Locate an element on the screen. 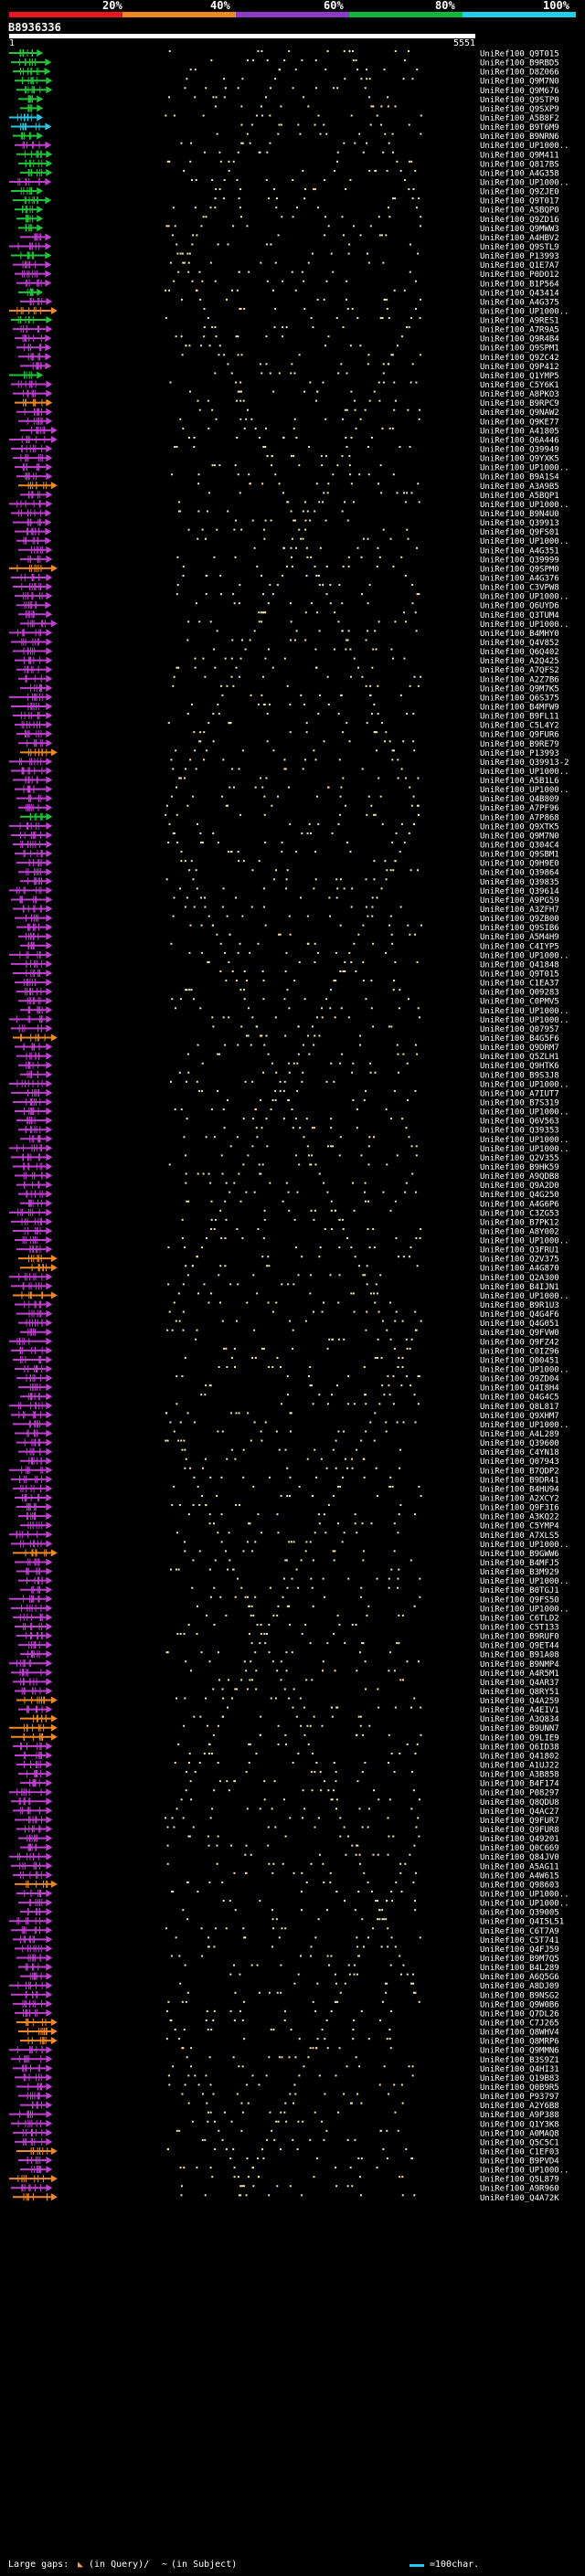 The image size is (585, 2576). hit-row: UniRef100_A4EIV1 is located at coordinates (288, 1710).